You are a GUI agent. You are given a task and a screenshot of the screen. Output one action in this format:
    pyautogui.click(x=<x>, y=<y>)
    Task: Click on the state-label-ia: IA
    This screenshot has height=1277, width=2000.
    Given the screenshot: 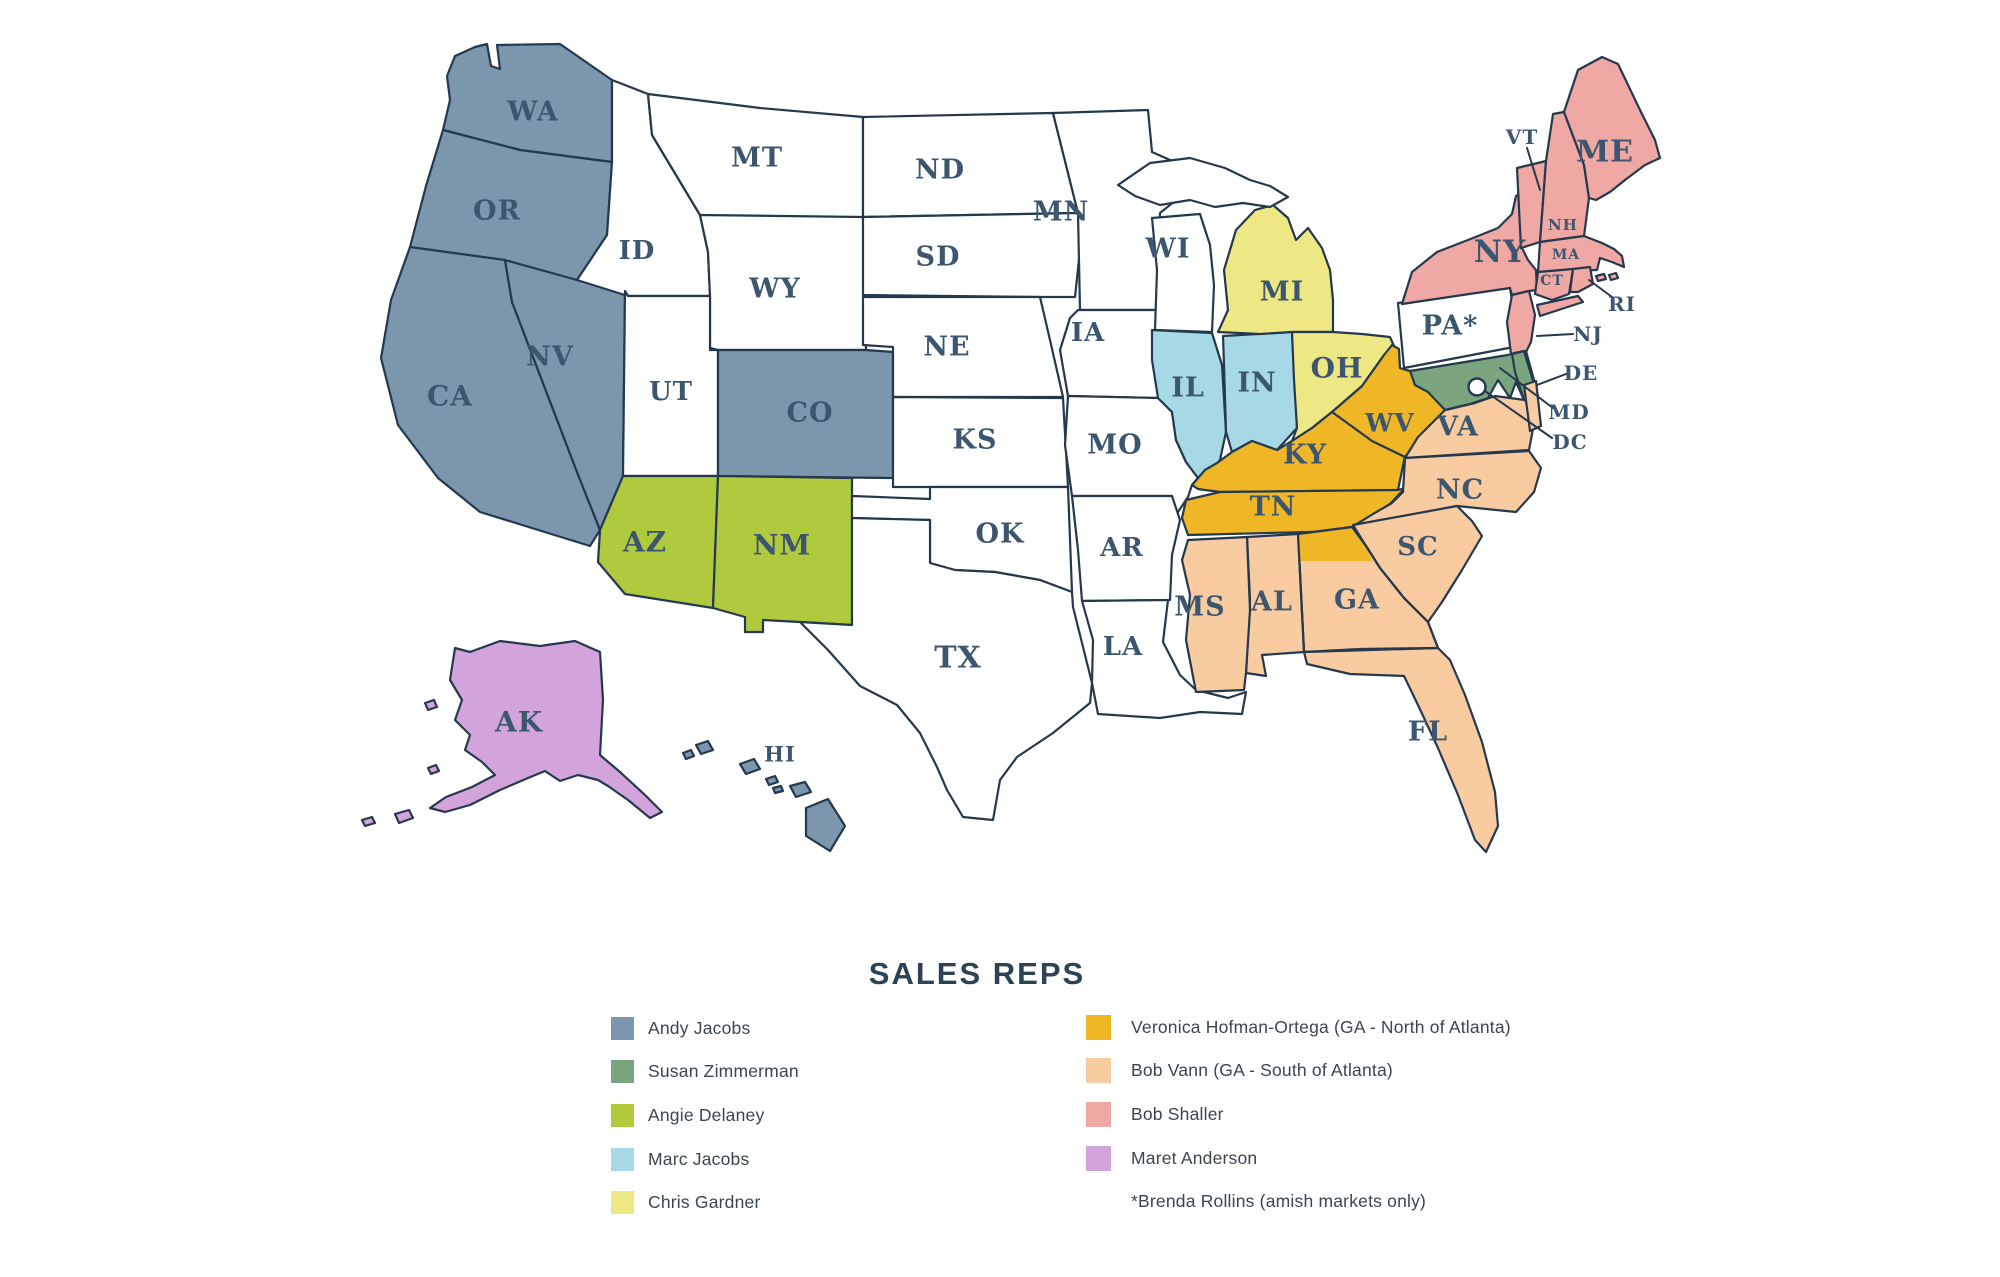 What is the action you would take?
    pyautogui.click(x=1088, y=333)
    